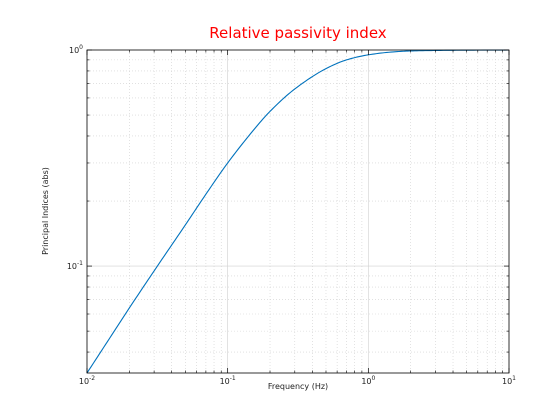 The height and width of the screenshot is (420, 560). What do you see at coordinates (76, 49) in the screenshot?
I see `y-tick-label: 10⁰` at bounding box center [76, 49].